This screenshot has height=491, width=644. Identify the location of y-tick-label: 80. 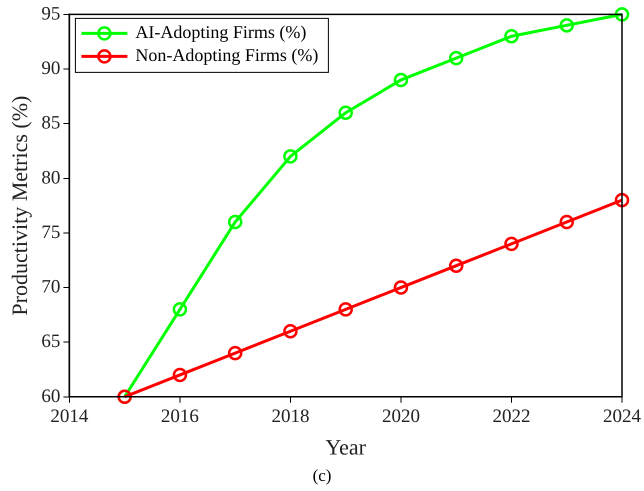
(50, 177).